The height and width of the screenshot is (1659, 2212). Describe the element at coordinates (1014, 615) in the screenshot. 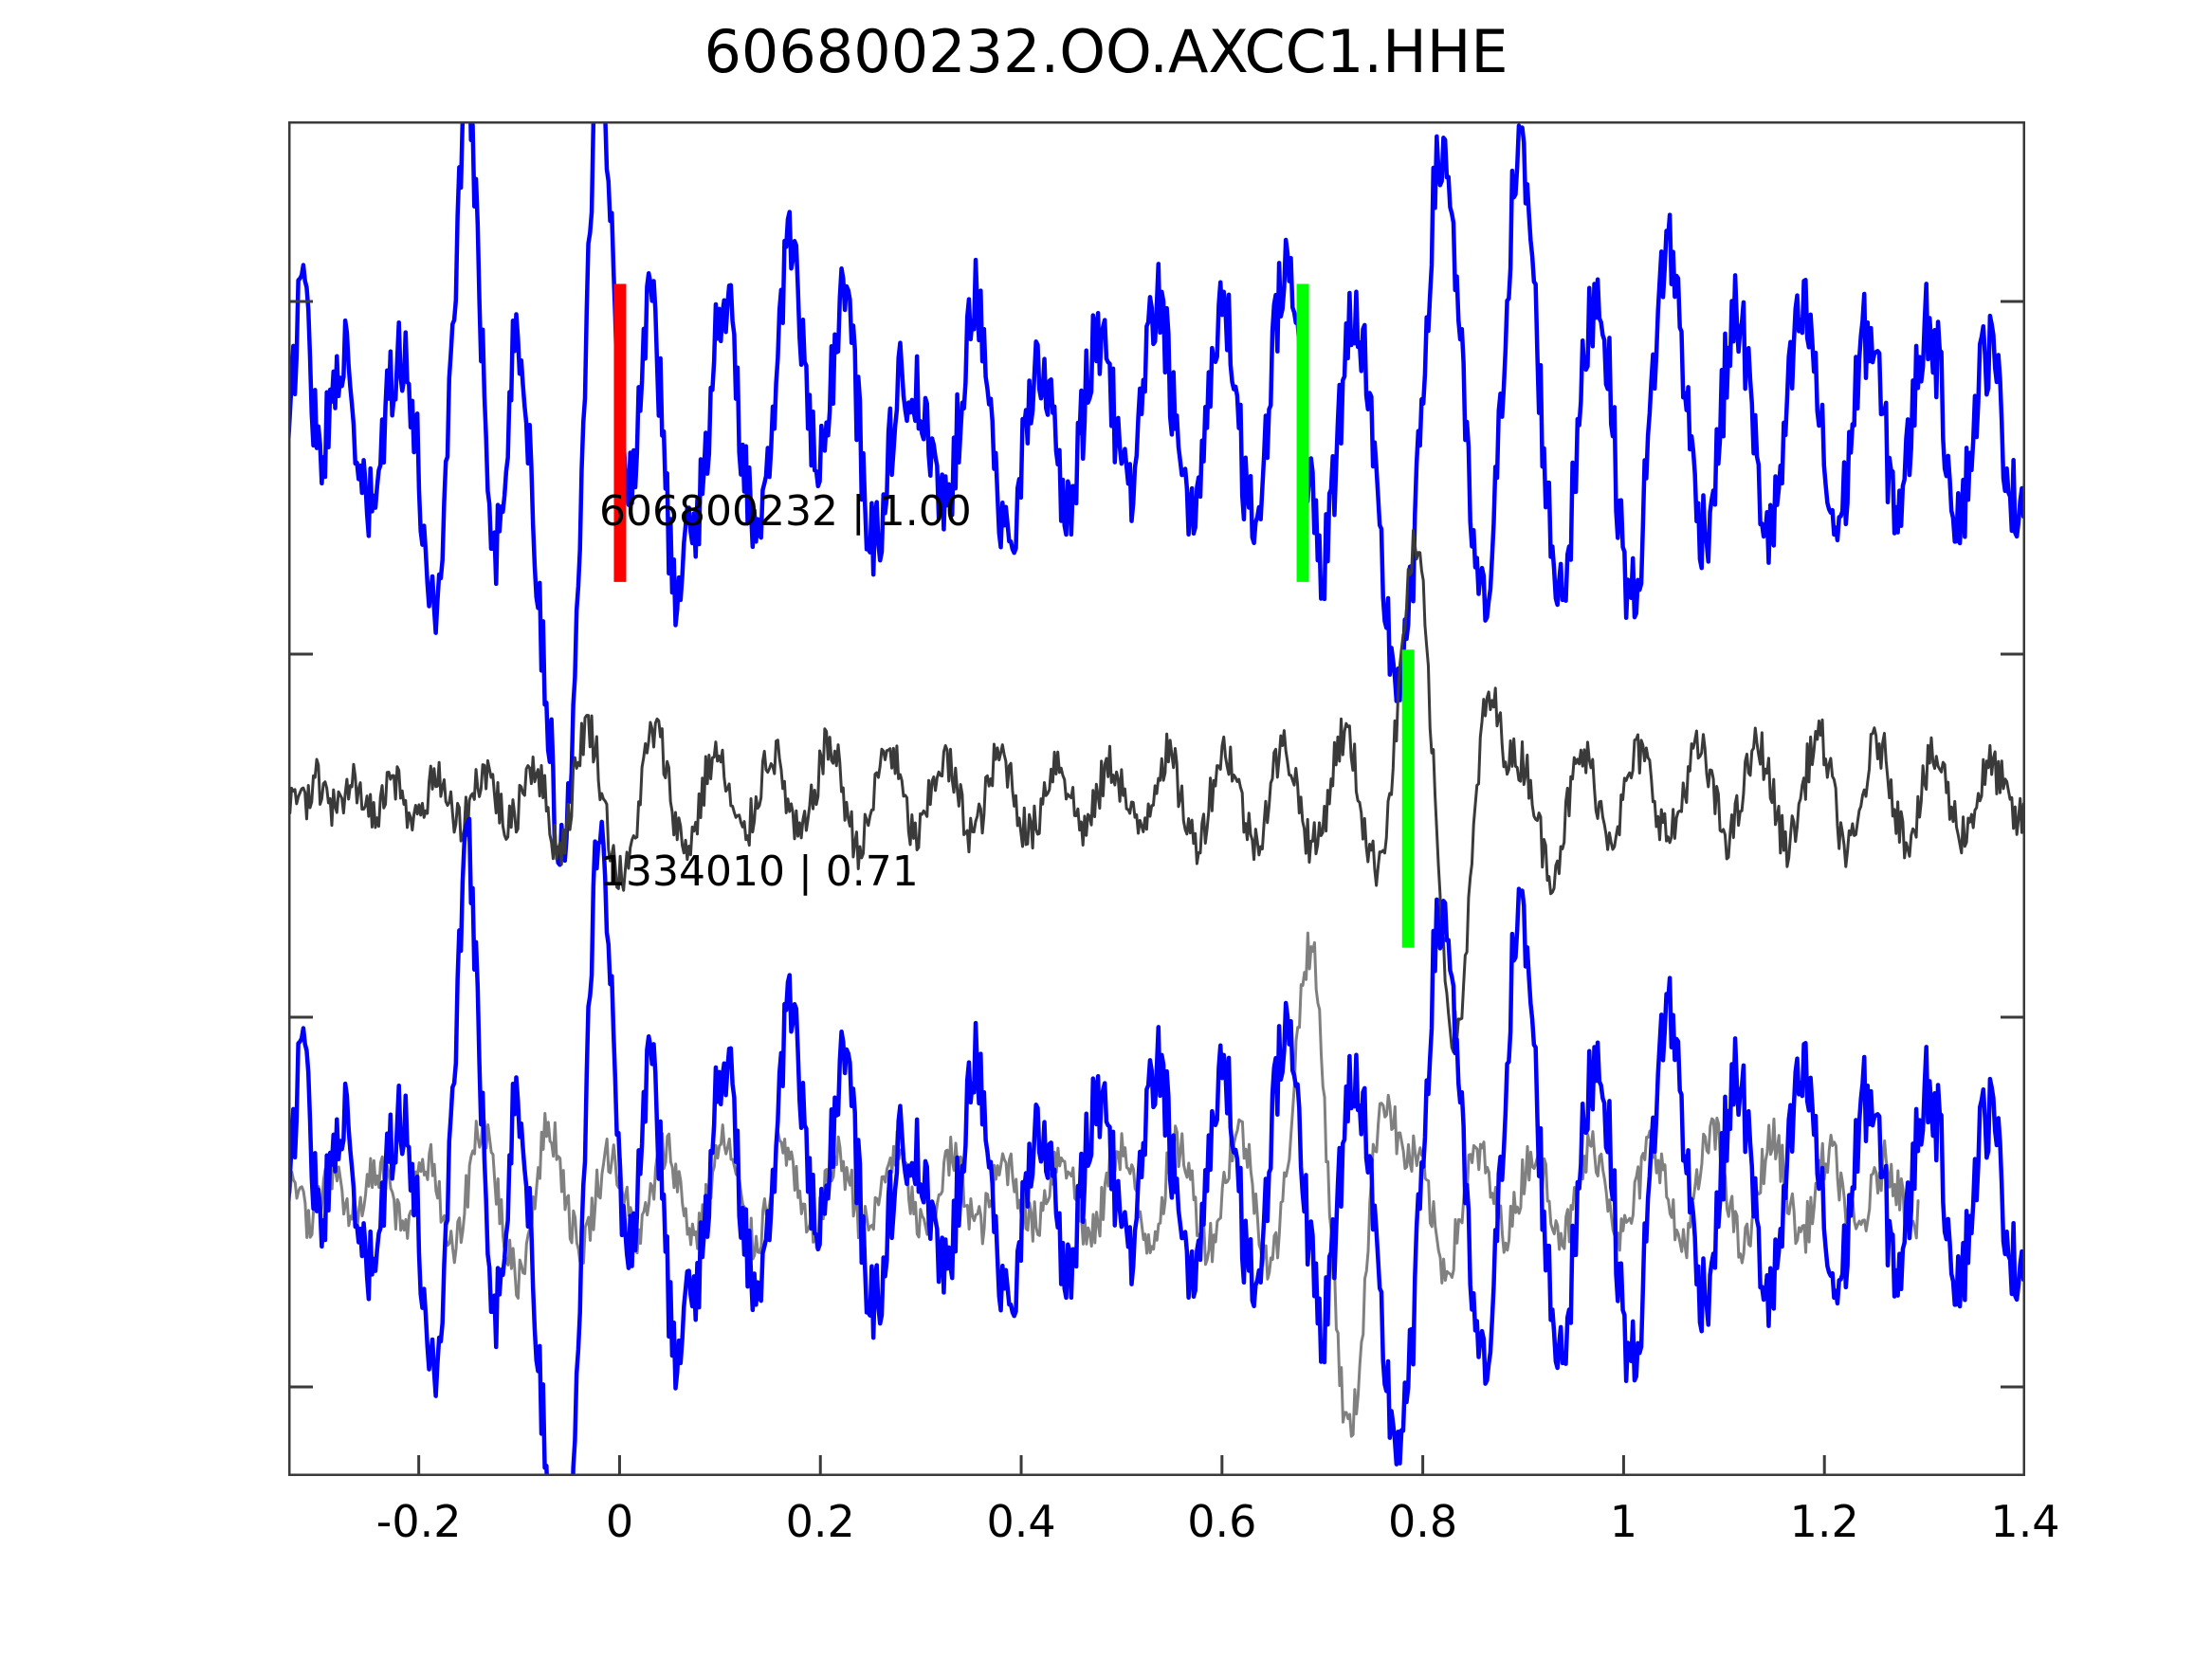

I see `marker-layer` at that location.